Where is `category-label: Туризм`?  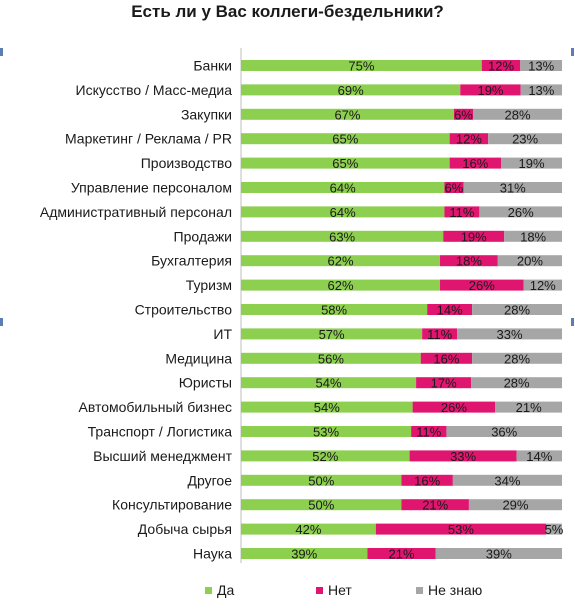
category-label: Туризм is located at coordinates (209, 285).